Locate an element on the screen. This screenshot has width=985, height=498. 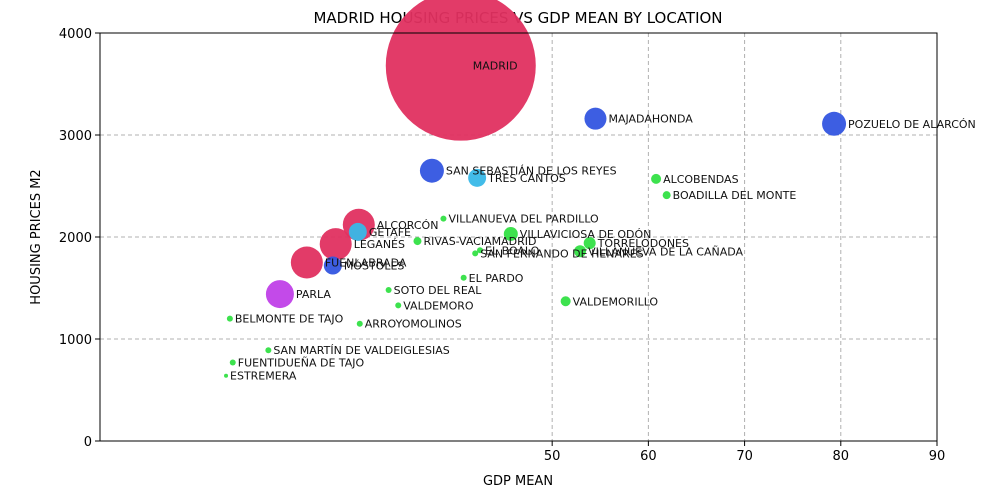
point-label: EL BOALO is located at coordinates (512, 250).